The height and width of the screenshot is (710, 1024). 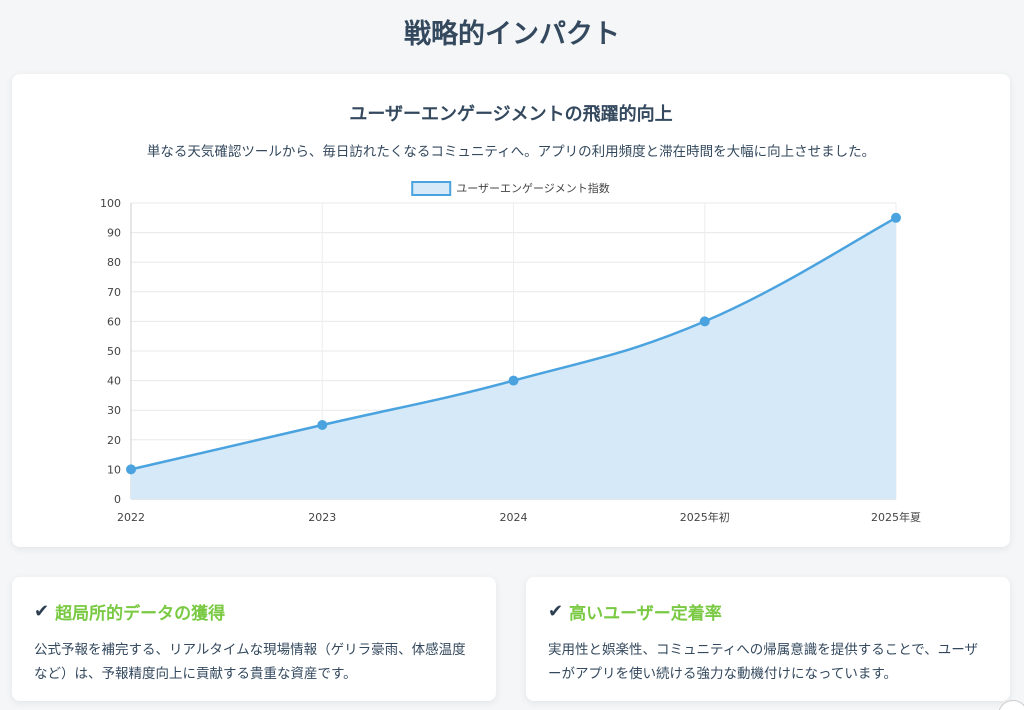 I want to click on y-tick-label: 50, so click(x=114, y=351).